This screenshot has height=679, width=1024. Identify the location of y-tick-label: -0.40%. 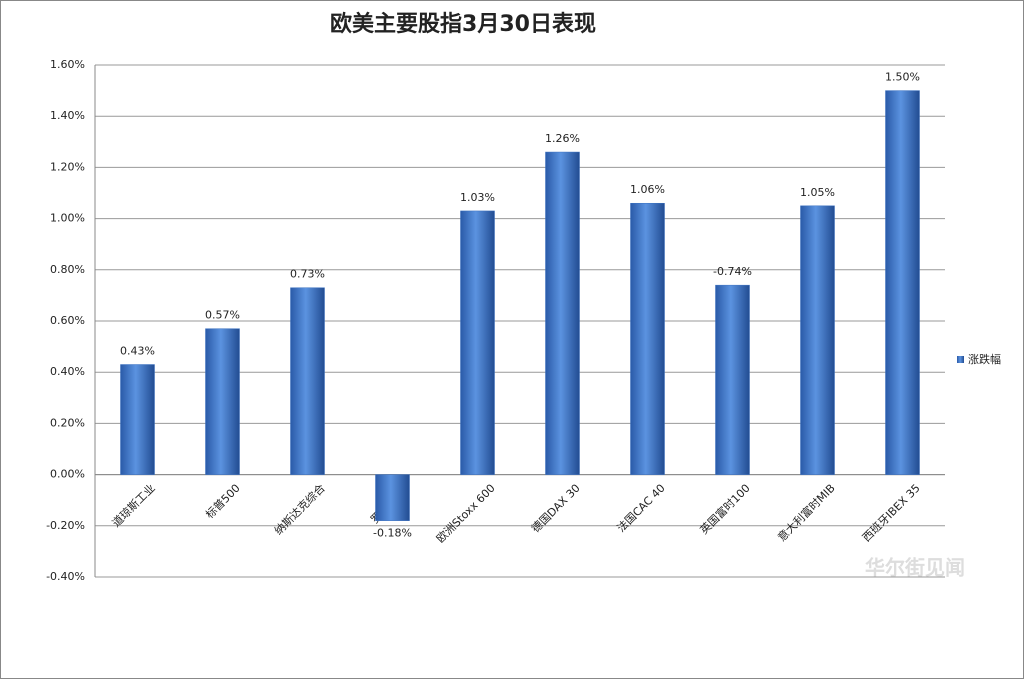
(65, 576).